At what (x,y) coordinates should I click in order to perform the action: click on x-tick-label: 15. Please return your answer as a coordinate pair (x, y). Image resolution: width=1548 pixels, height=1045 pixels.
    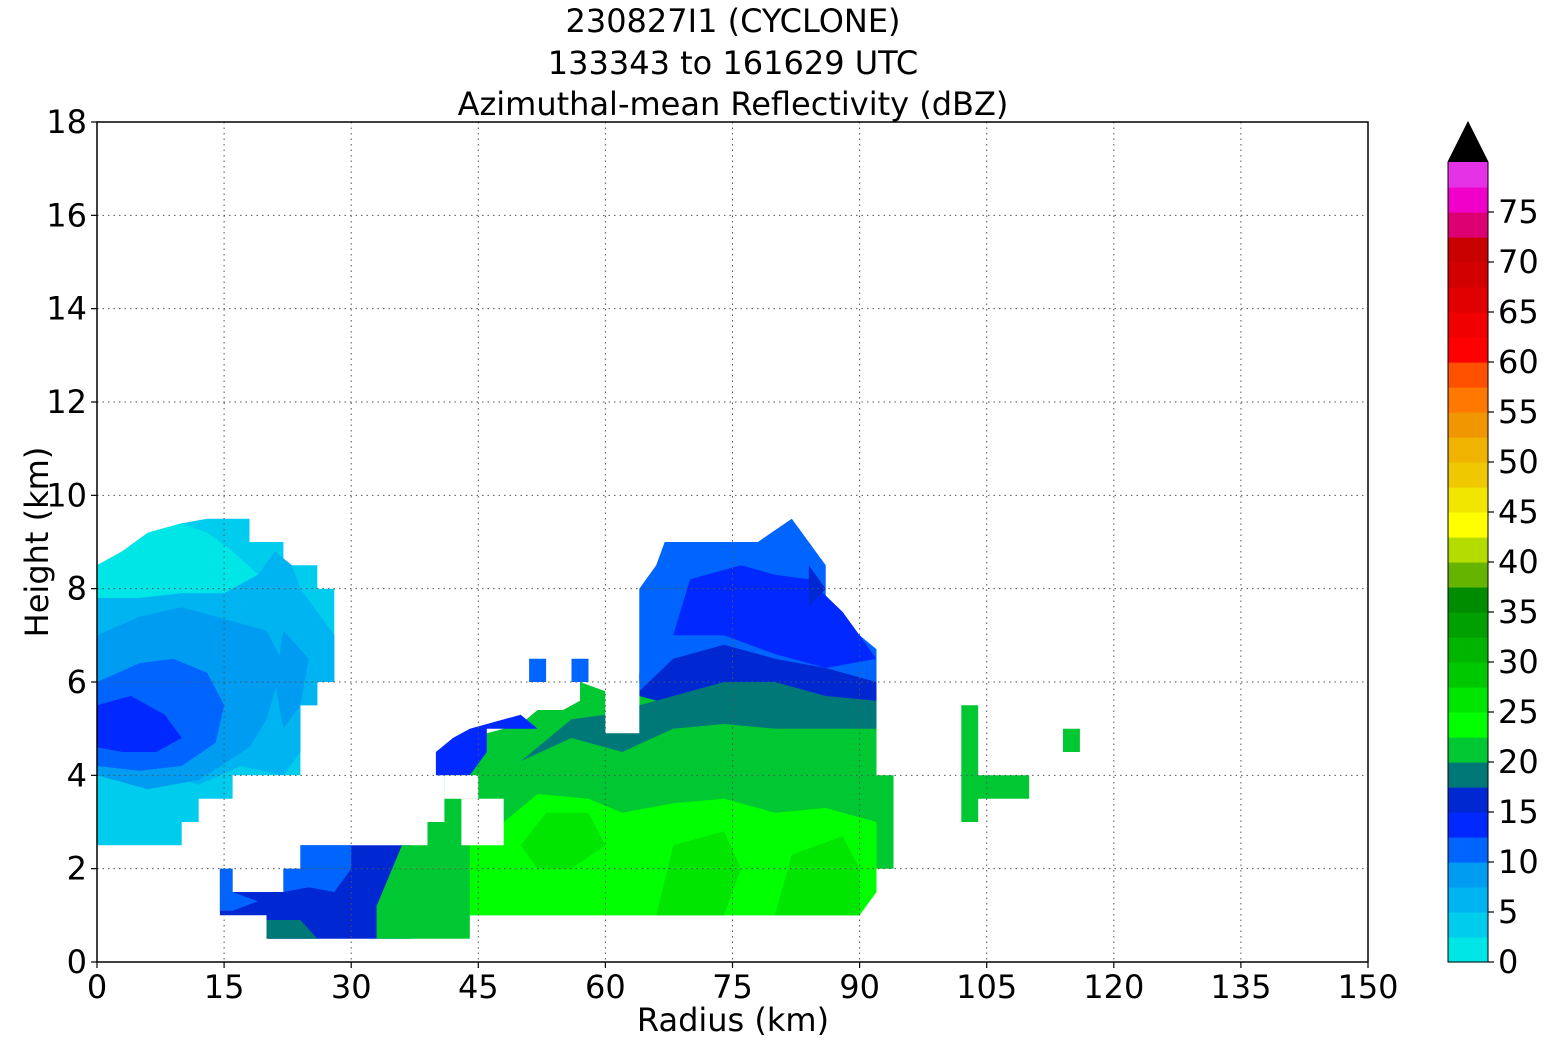
    Looking at the image, I should click on (224, 987).